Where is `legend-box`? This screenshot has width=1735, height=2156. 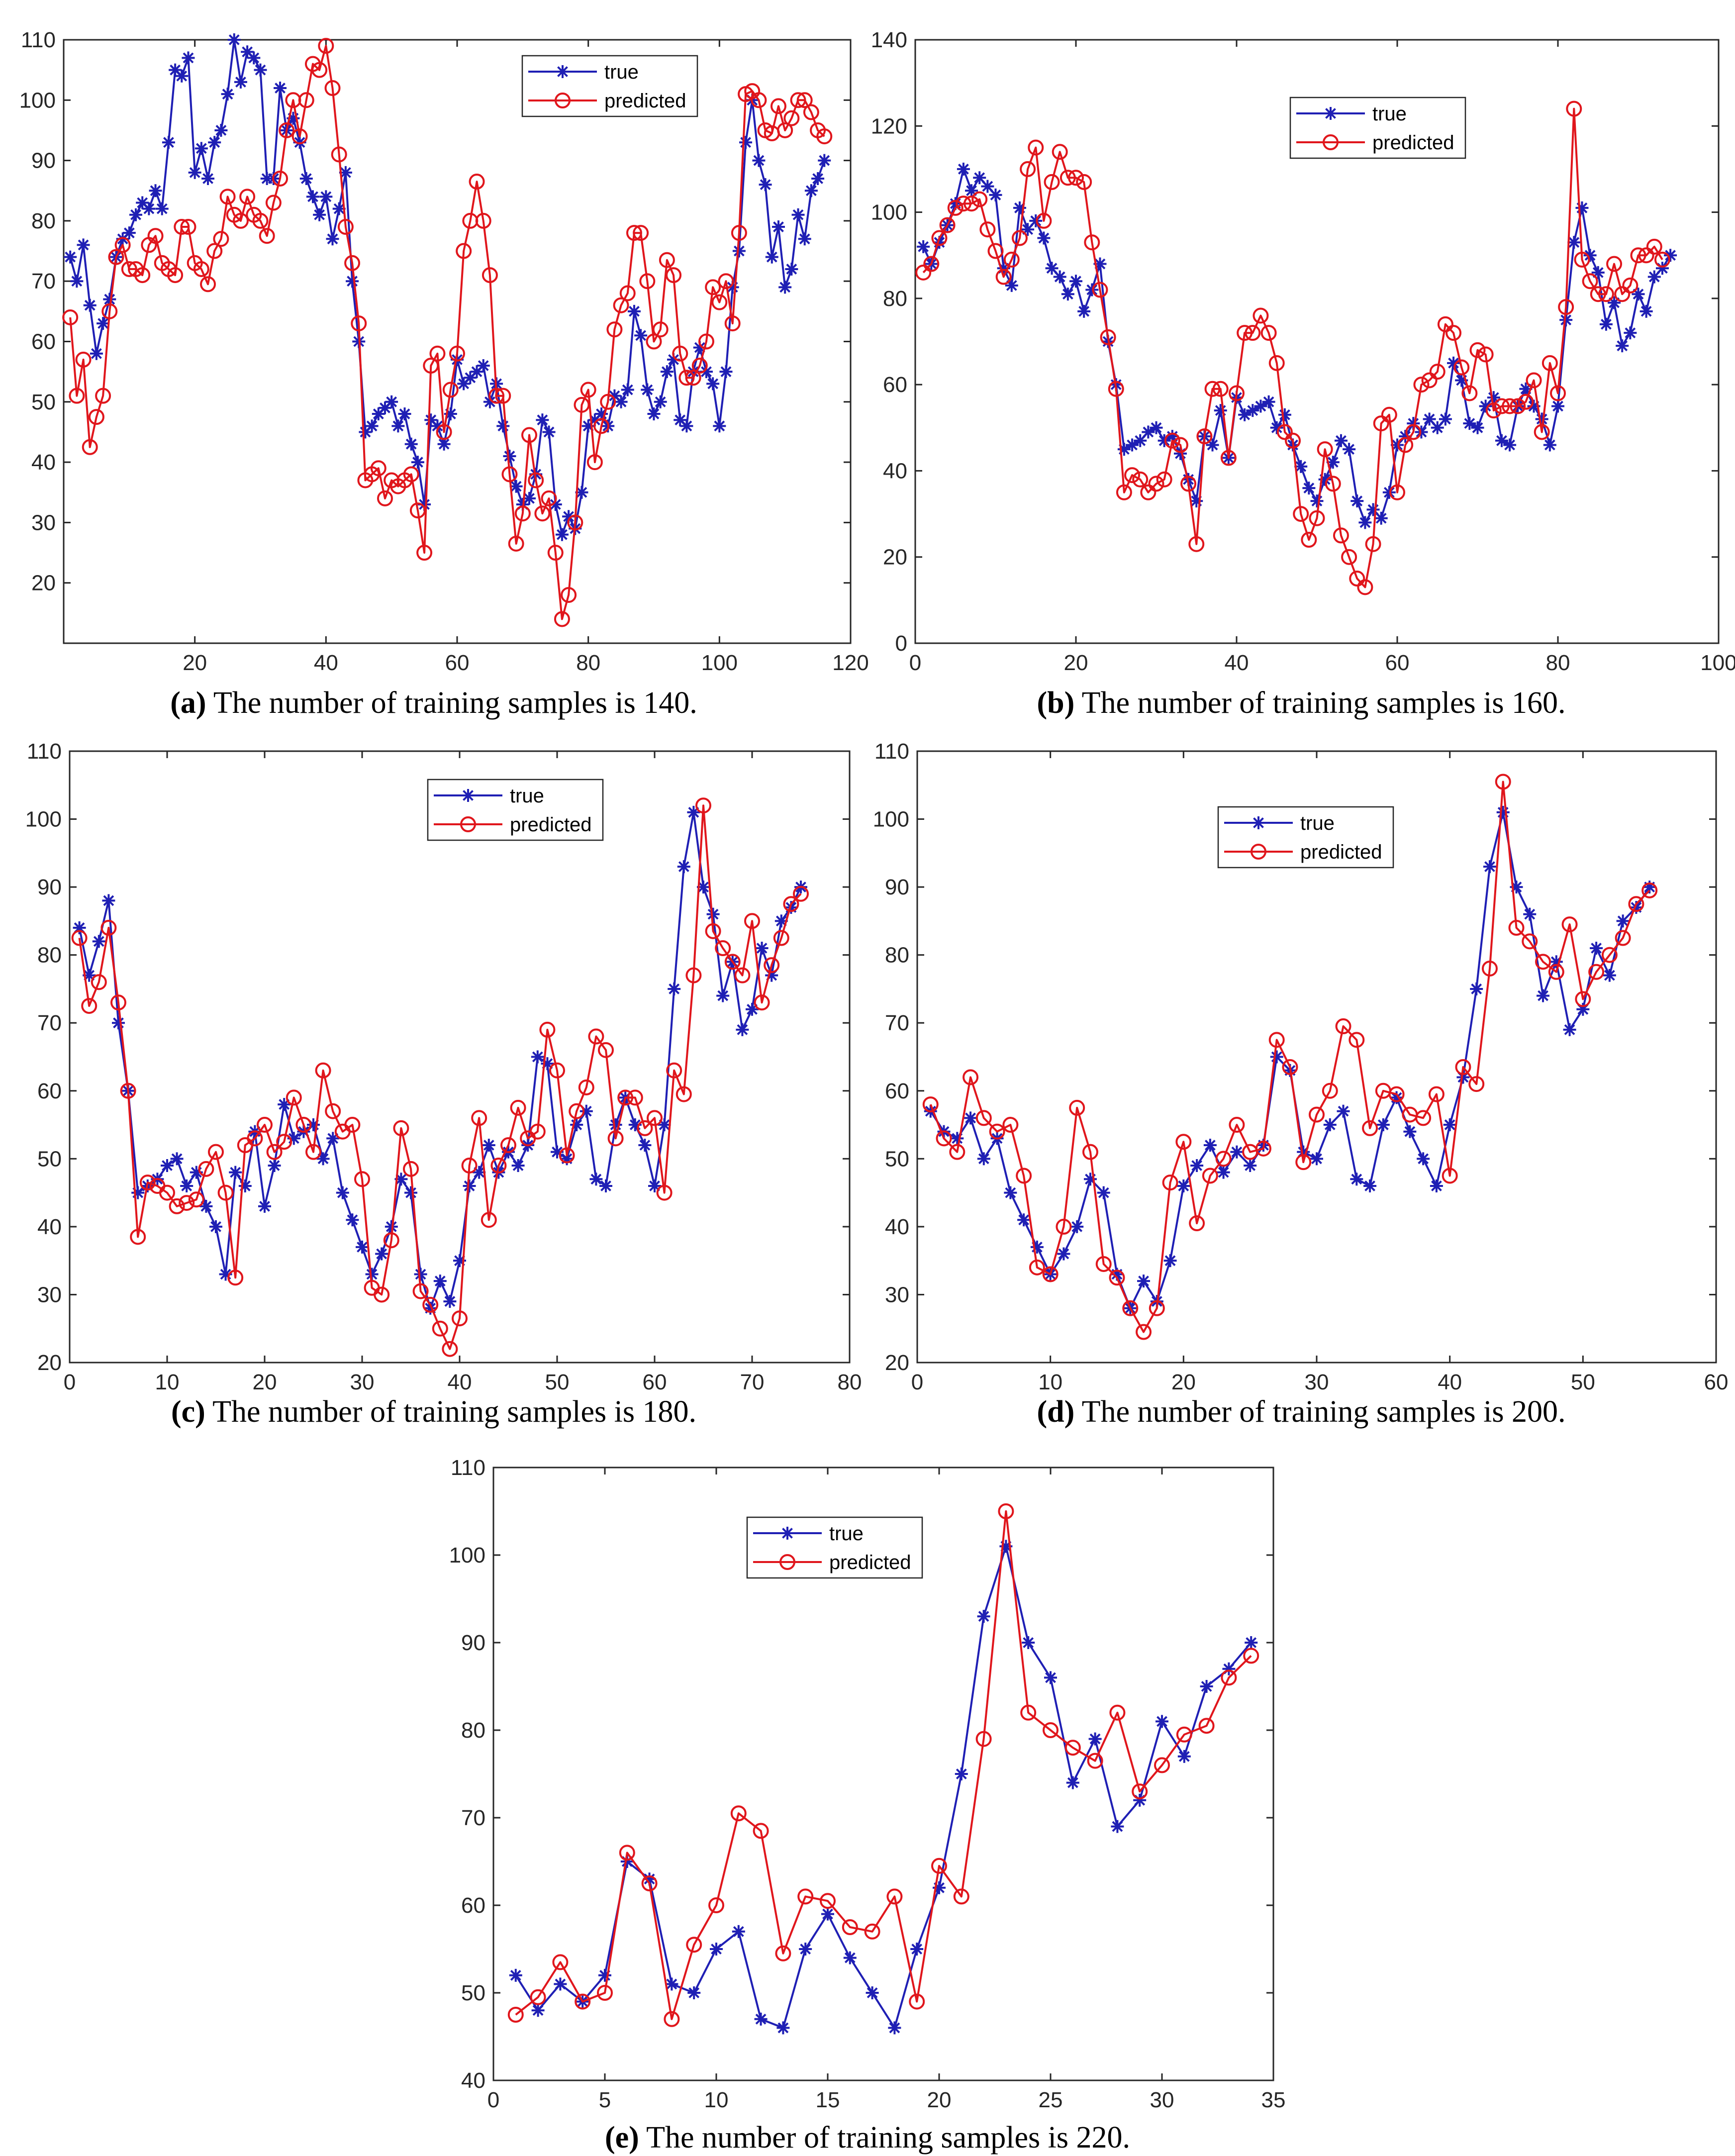 legend-box is located at coordinates (516, 810).